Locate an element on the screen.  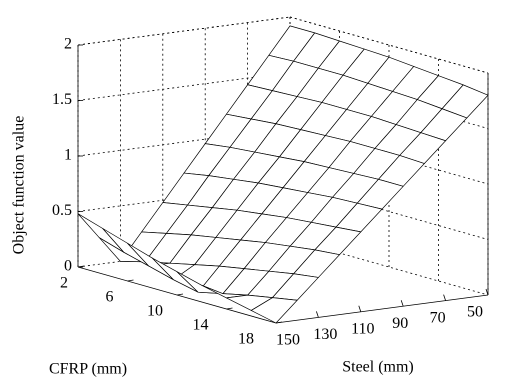
y-tick-label: 90 is located at coordinates (400, 323).